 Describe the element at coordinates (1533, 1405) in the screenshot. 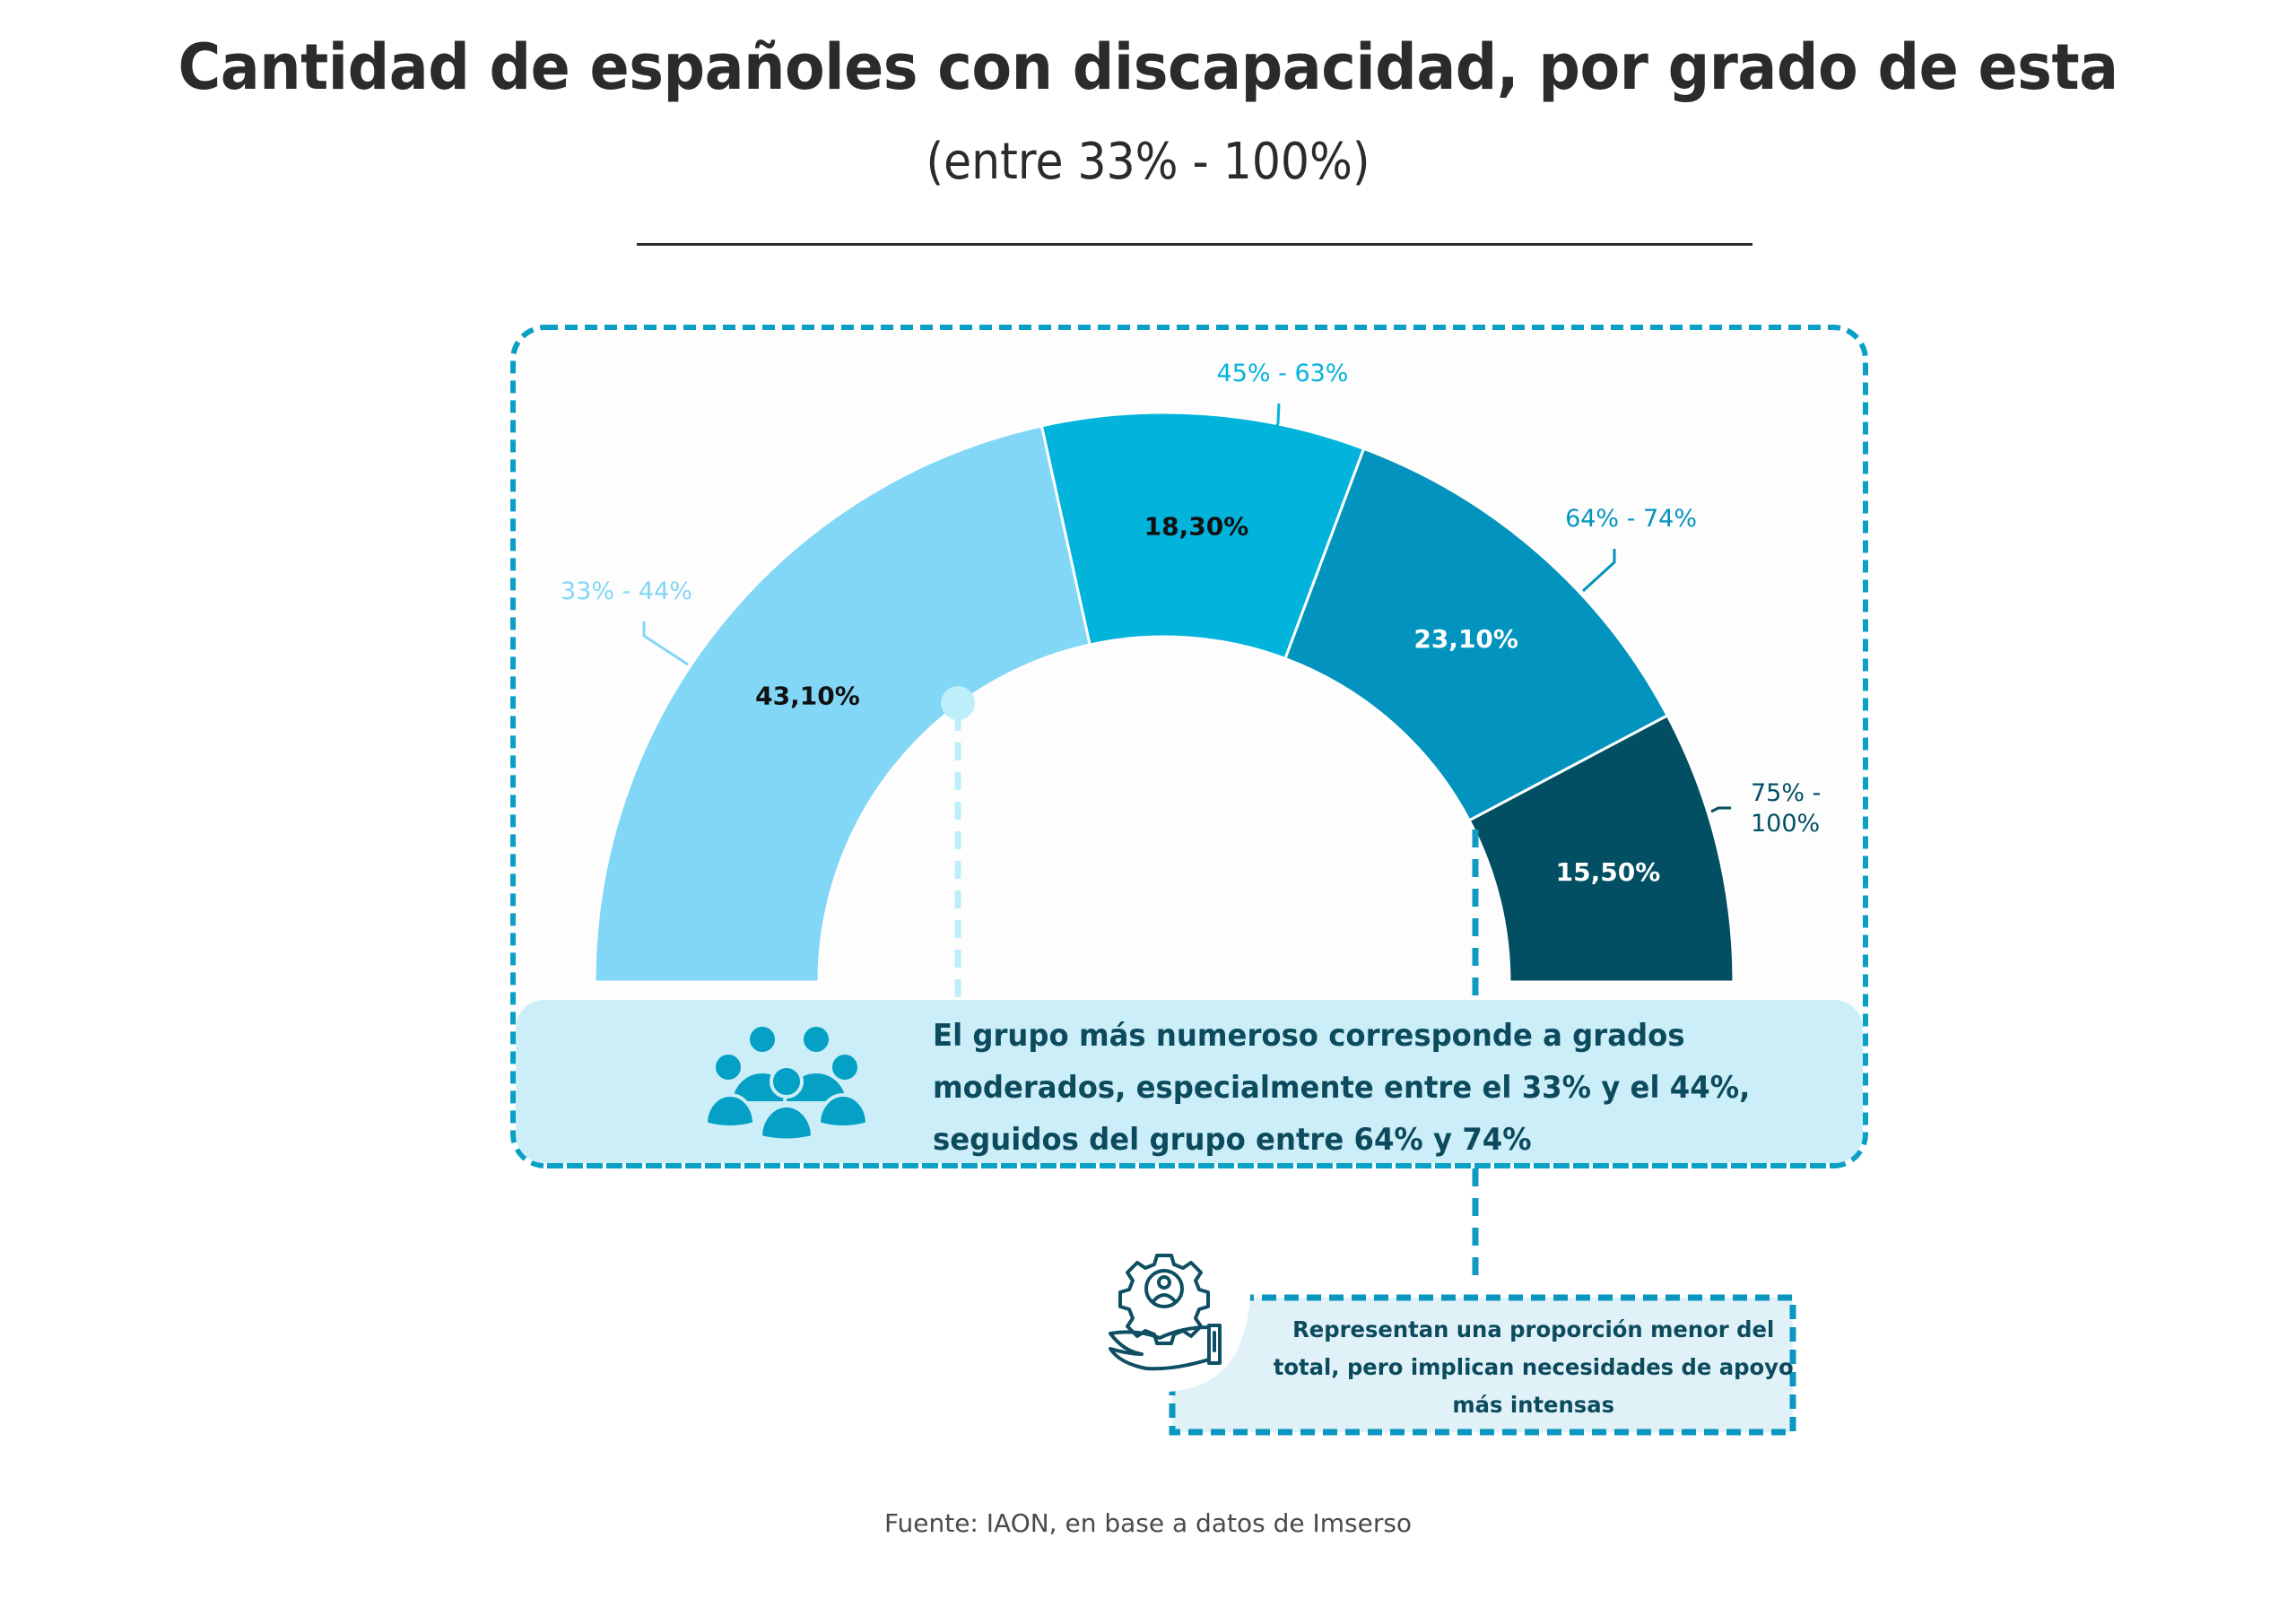

I see `secondary-note-line: más intensas` at that location.